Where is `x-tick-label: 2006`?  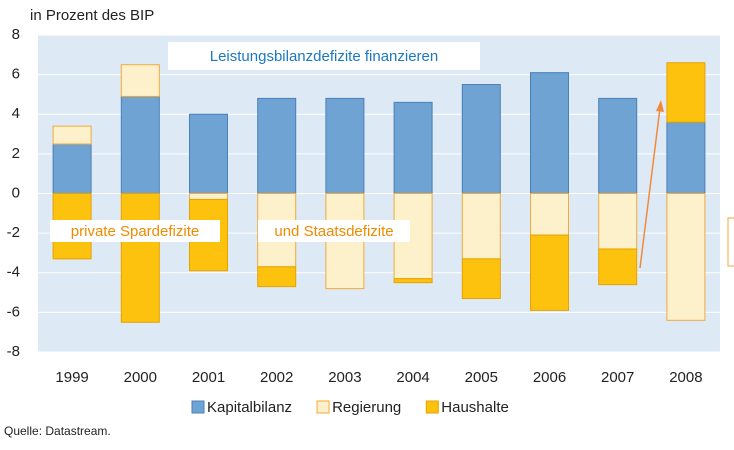 x-tick-label: 2006 is located at coordinates (549, 377).